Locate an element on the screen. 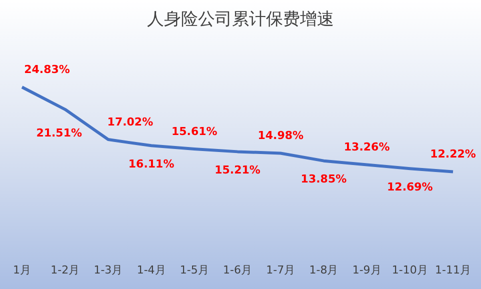 This screenshot has width=481, height=289. data-label: 15.61% is located at coordinates (194, 131).